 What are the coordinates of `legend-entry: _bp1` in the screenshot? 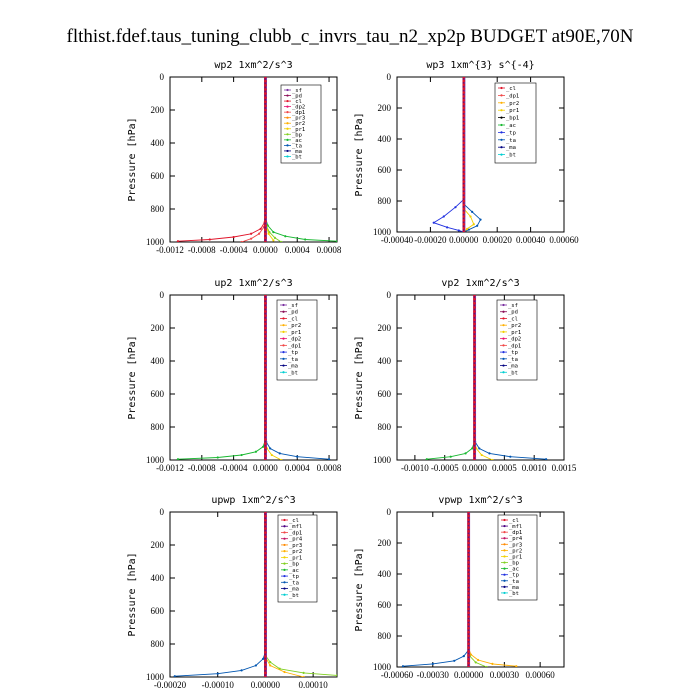 It's located at (512, 119).